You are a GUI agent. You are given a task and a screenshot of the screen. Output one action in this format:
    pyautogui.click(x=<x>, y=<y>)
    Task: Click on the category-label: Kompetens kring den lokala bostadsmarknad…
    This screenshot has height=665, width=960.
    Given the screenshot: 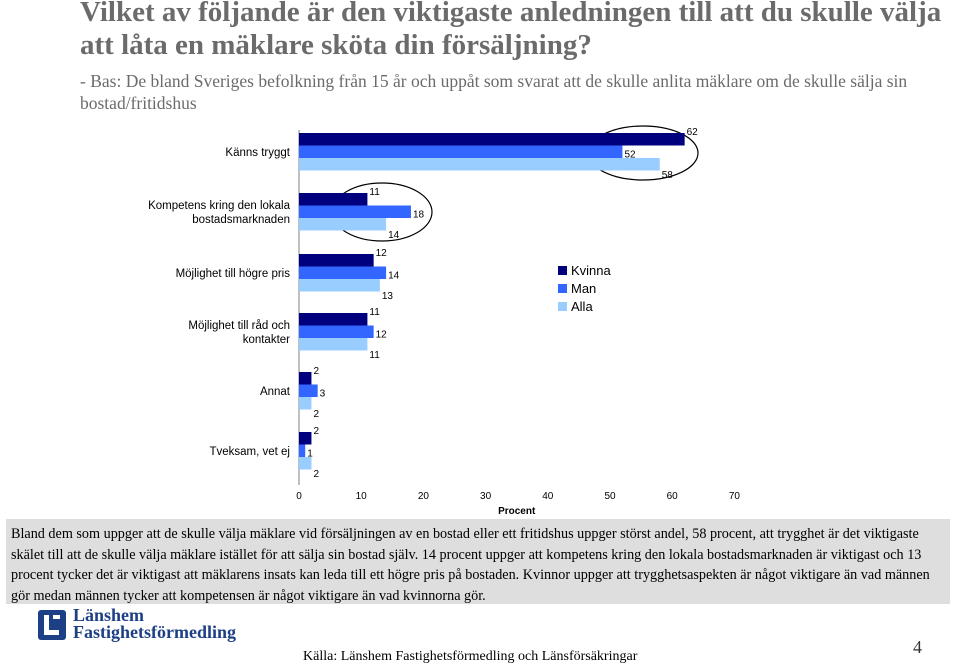 What is the action you would take?
    pyautogui.click(x=219, y=213)
    